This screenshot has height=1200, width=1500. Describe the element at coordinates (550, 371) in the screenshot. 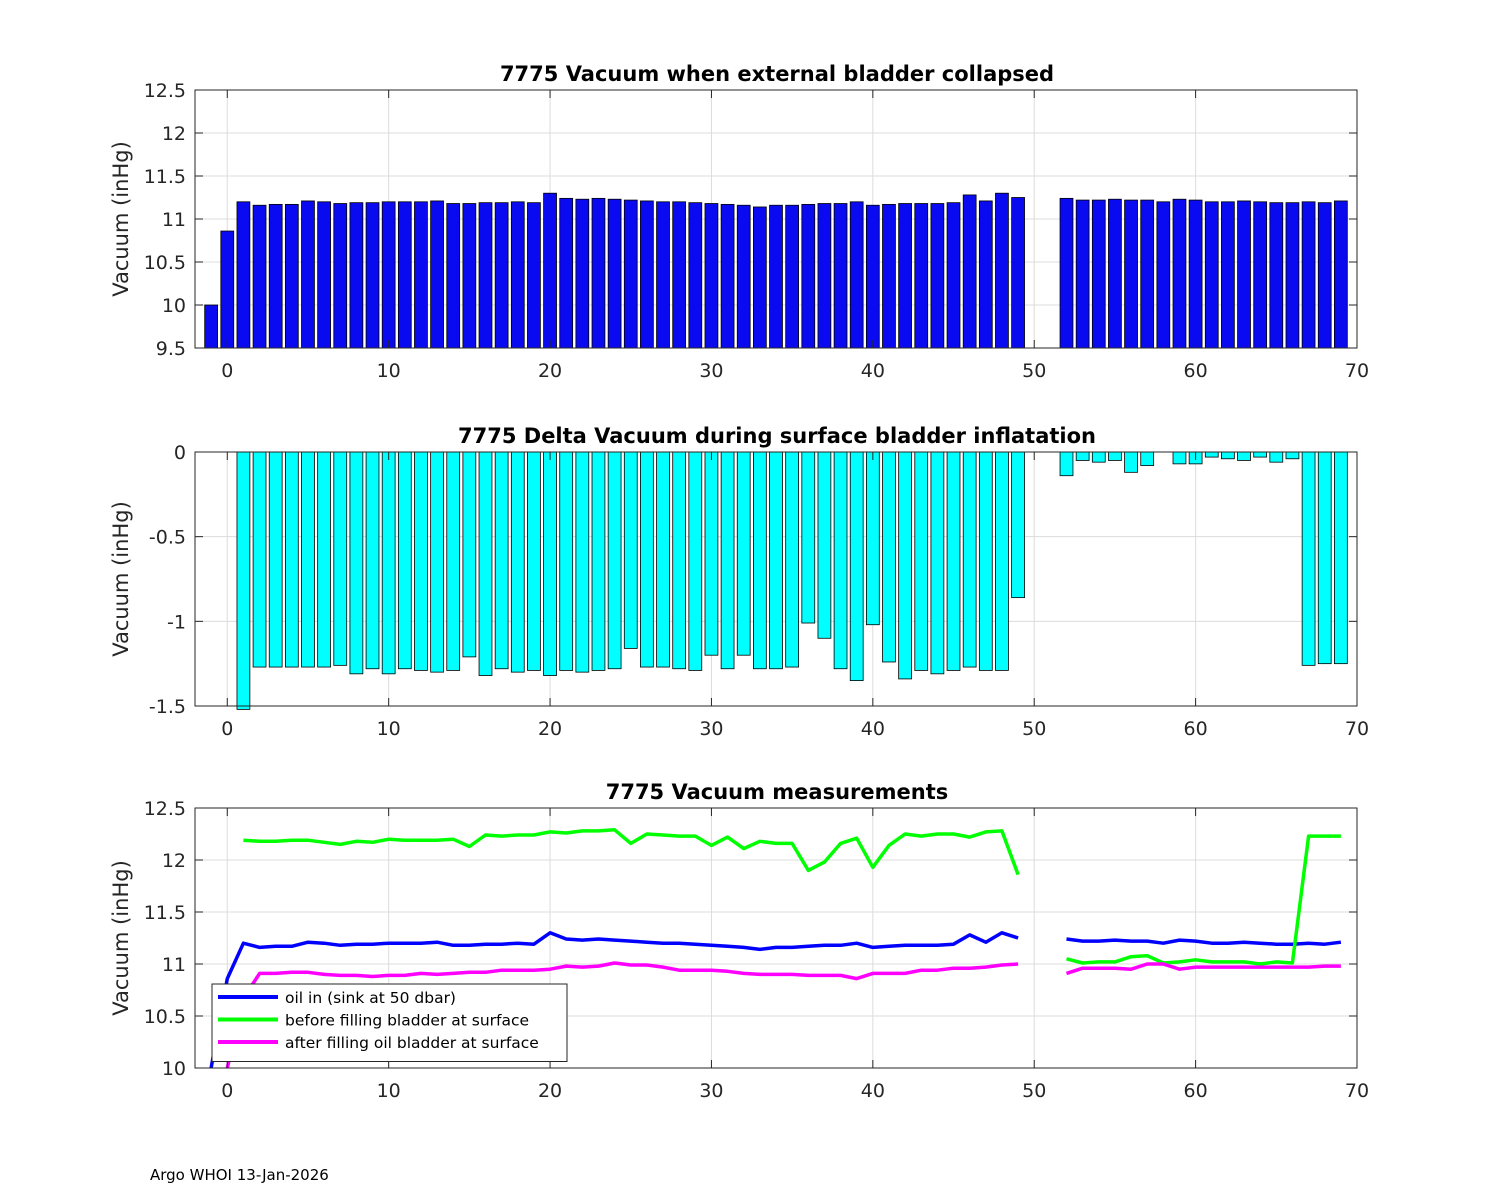

I see `x-tick-label: 20` at that location.